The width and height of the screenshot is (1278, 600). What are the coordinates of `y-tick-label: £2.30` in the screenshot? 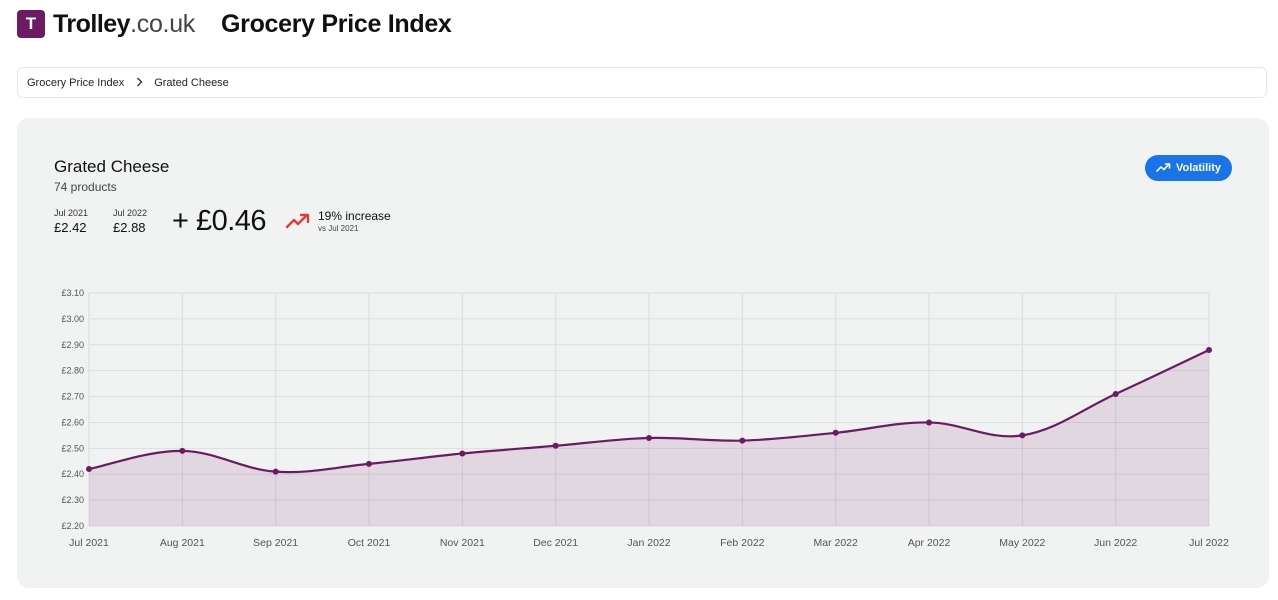 It's located at (72, 500).